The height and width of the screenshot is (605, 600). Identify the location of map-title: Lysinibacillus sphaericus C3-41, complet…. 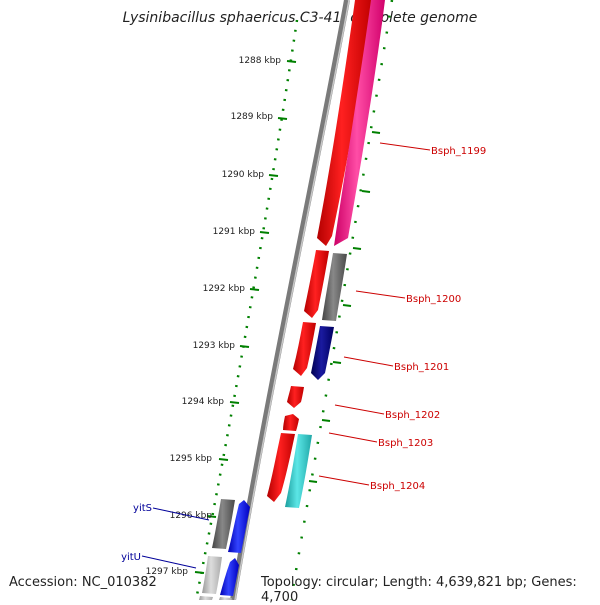
(300, 18).